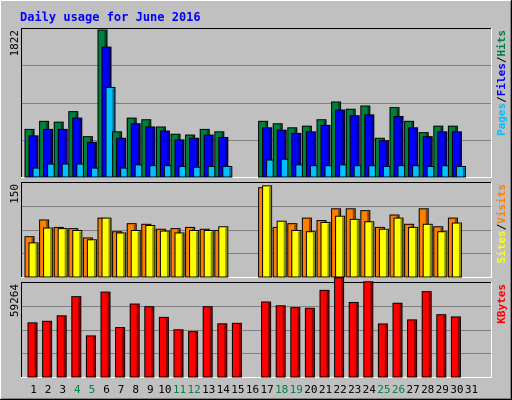 The height and width of the screenshot is (400, 512). What do you see at coordinates (224, 389) in the screenshot?
I see `day-label-14: 14` at bounding box center [224, 389].